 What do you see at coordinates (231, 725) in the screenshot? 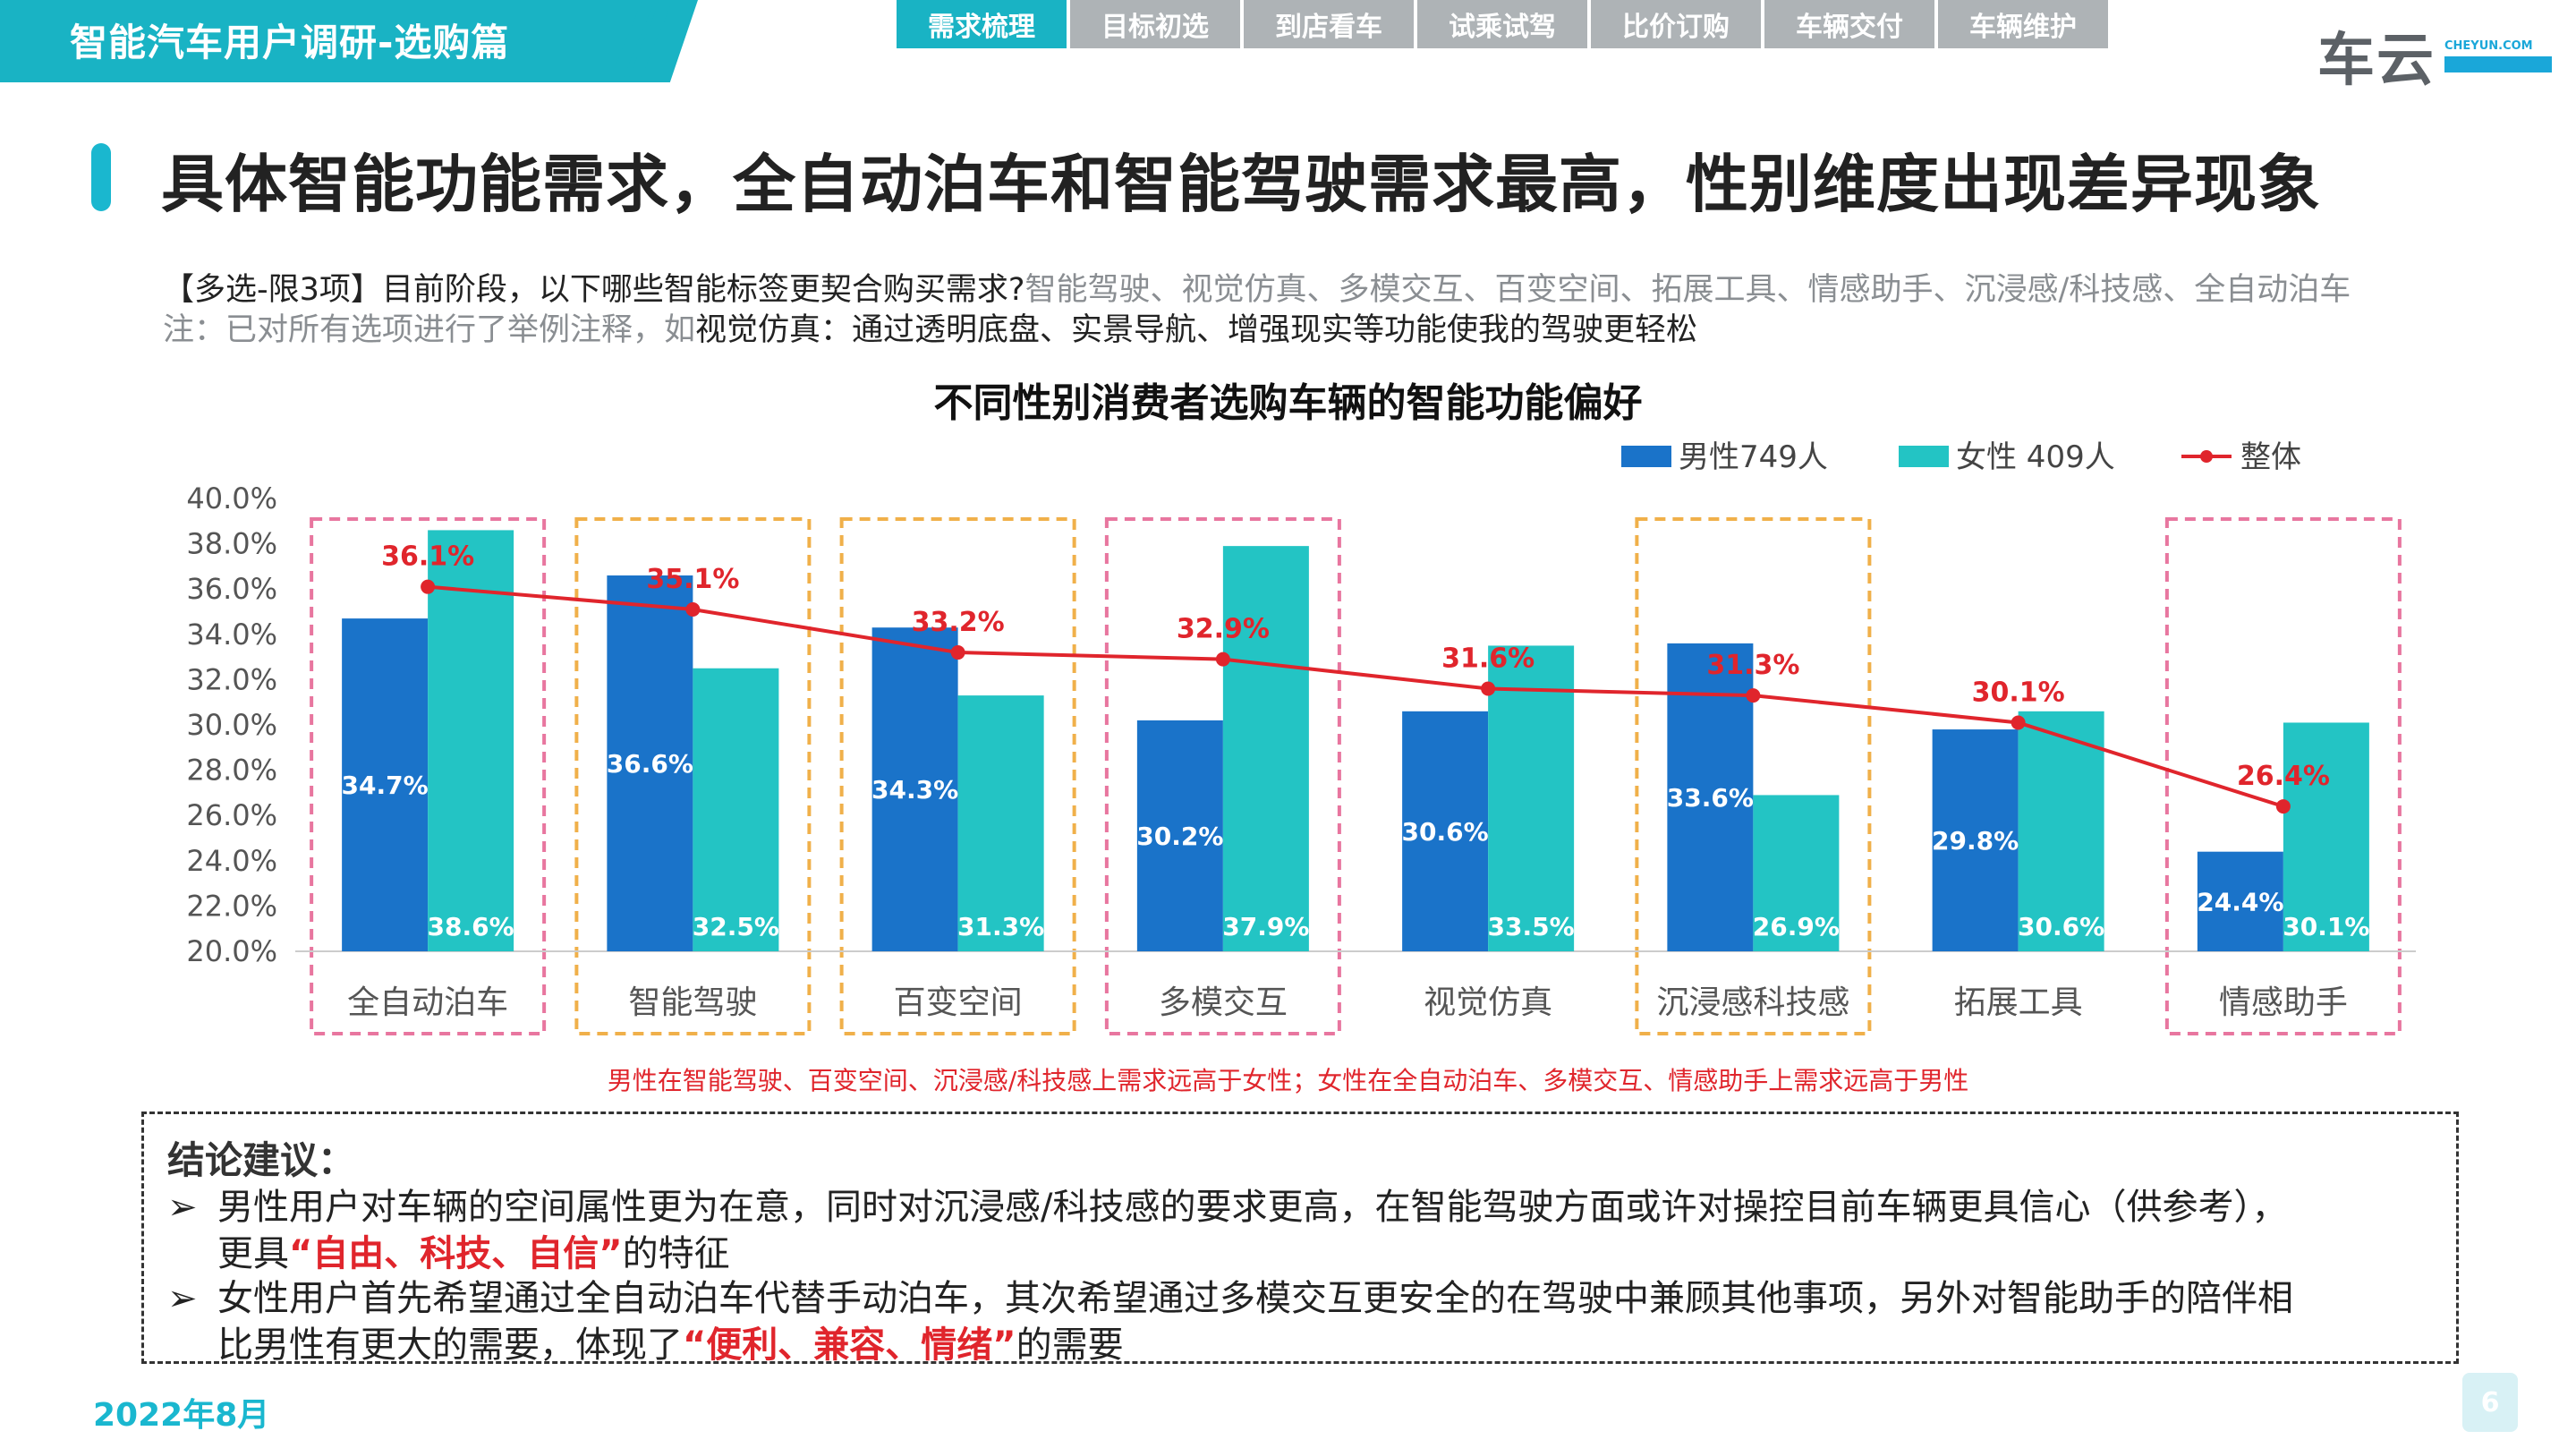
I see `y-tick-label: 30.0%` at bounding box center [231, 725].